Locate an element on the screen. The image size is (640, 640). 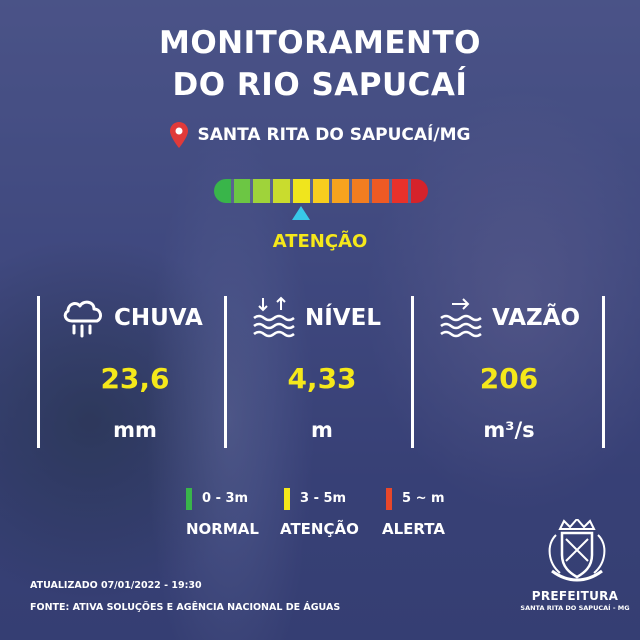
metric-nivel-unit: m is located at coordinates (322, 430).